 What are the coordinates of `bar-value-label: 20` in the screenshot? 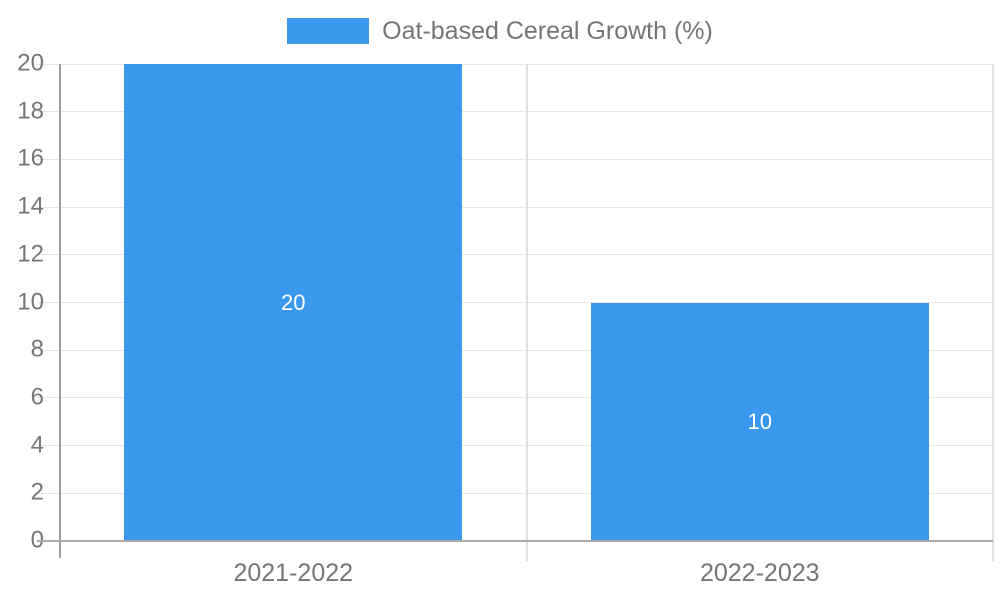 It's located at (293, 302).